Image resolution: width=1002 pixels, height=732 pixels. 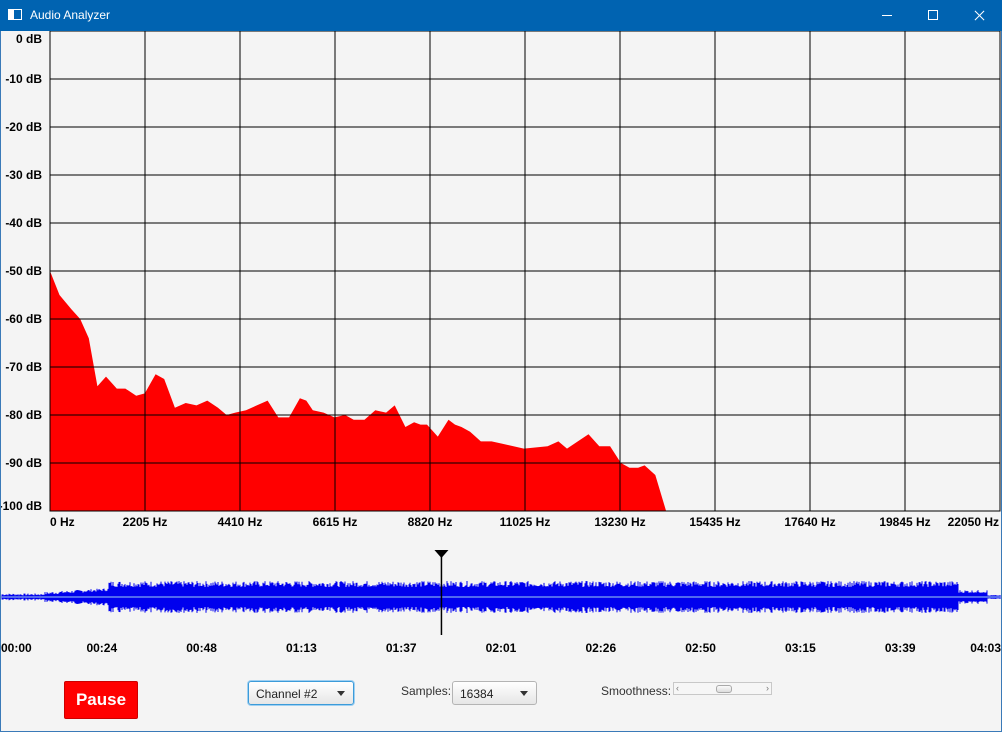 What do you see at coordinates (145, 522) in the screenshot?
I see `x-tick-label: 2205 Hz` at bounding box center [145, 522].